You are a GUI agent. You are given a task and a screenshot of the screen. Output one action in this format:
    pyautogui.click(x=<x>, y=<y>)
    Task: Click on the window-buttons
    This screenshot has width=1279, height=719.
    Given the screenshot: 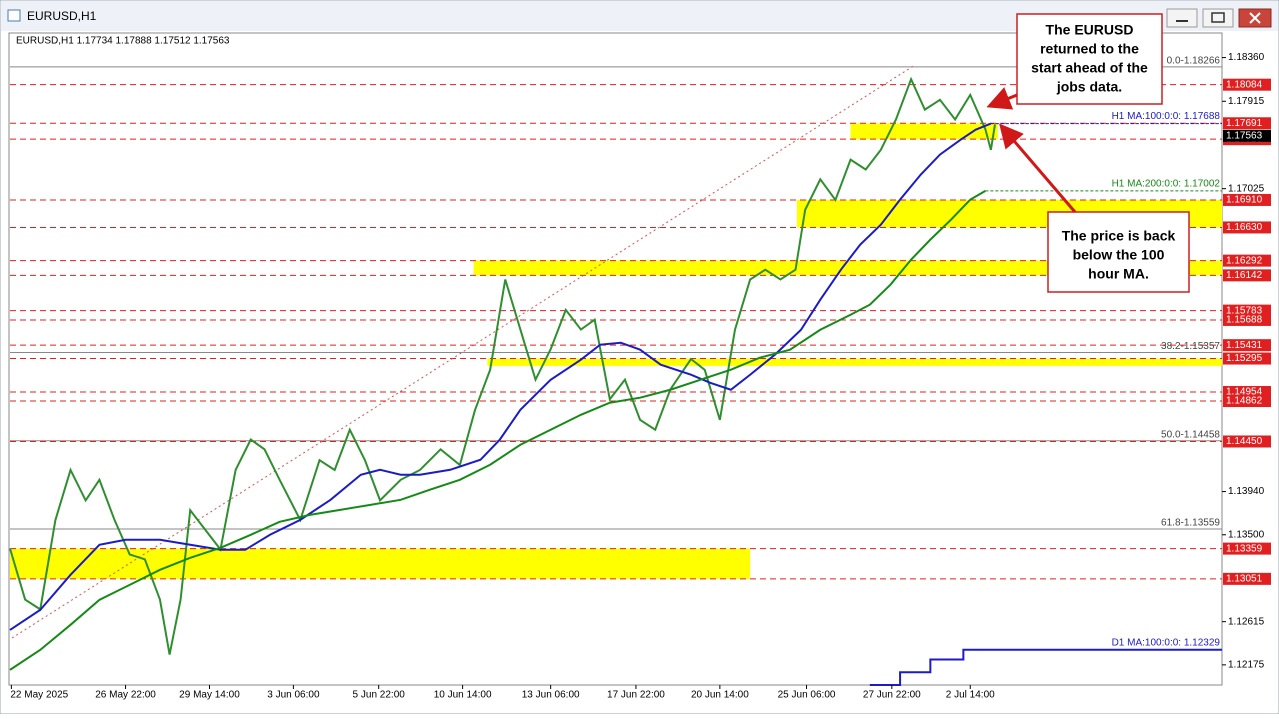 What is the action you would take?
    pyautogui.click(x=1219, y=18)
    